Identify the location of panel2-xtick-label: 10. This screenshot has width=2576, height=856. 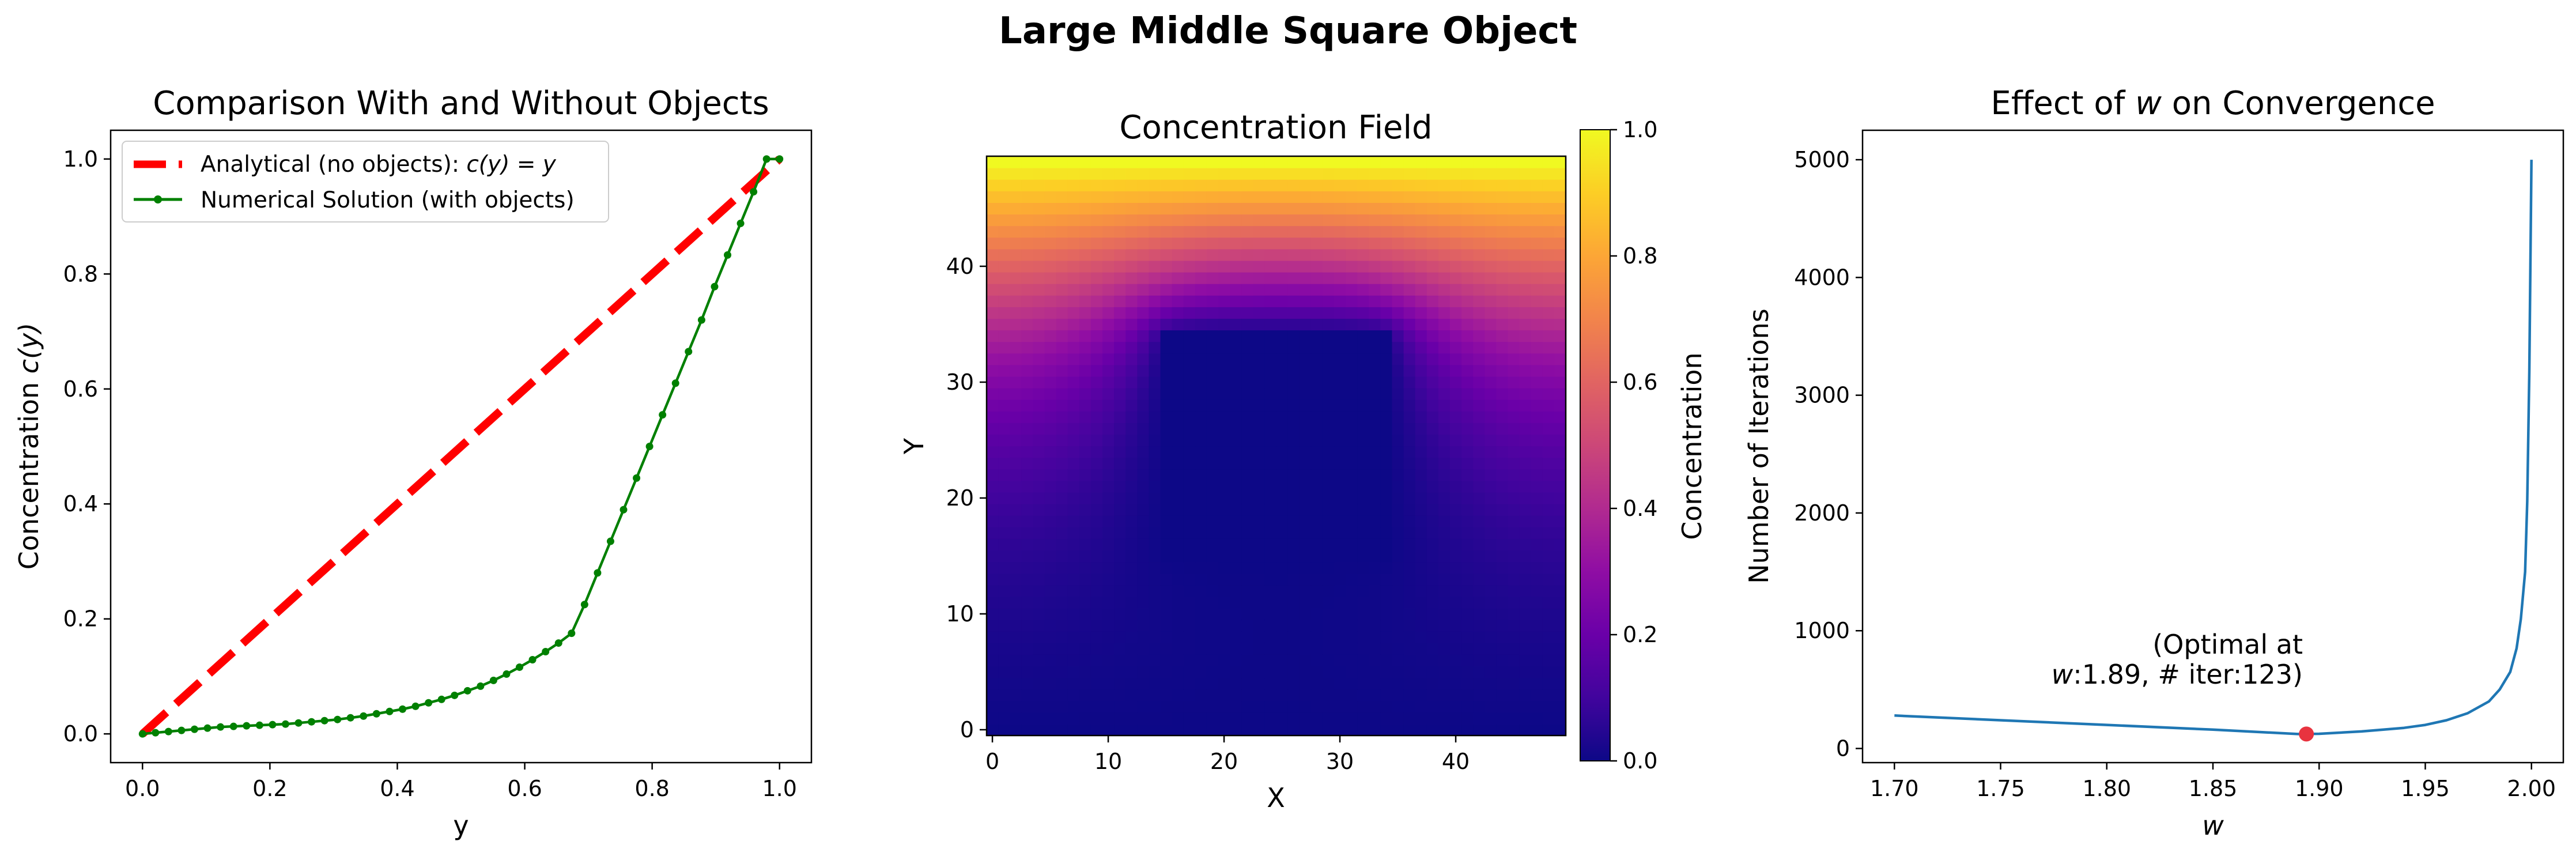
(1108, 761).